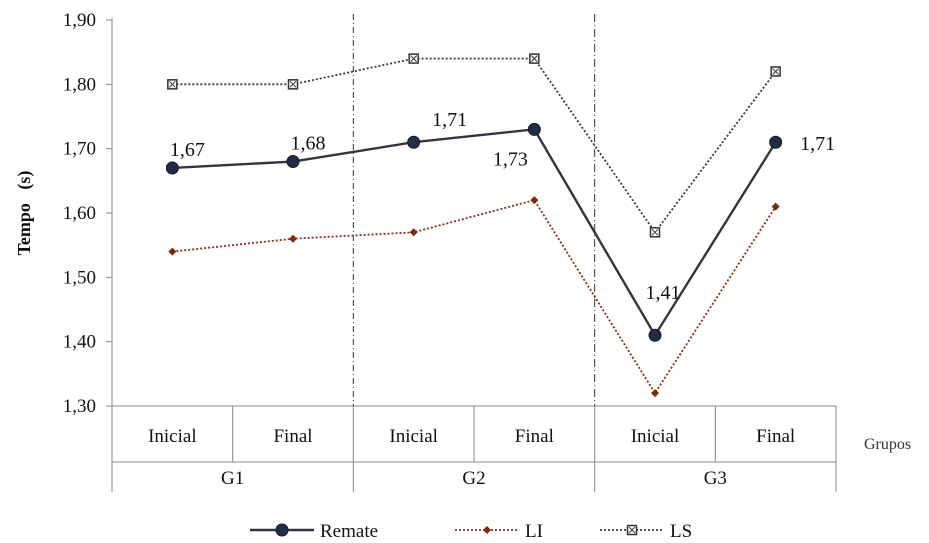 This screenshot has width=929, height=543. Describe the element at coordinates (473, 478) in the screenshot. I see `x-group-label: G2` at that location.